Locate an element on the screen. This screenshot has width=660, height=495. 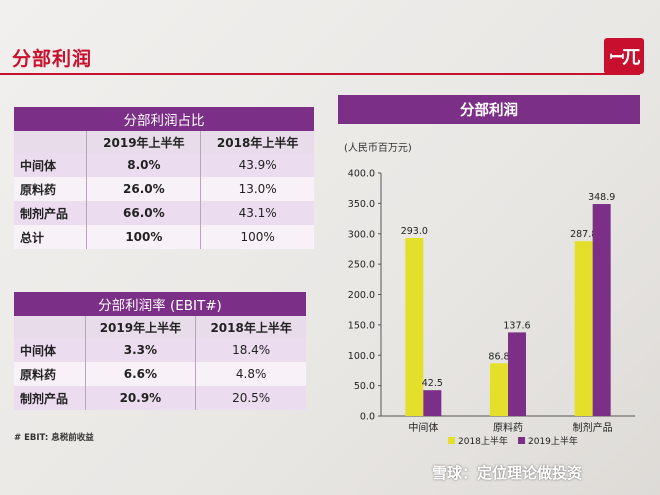
table-row: 总计 100% 100% is located at coordinates (164, 237).